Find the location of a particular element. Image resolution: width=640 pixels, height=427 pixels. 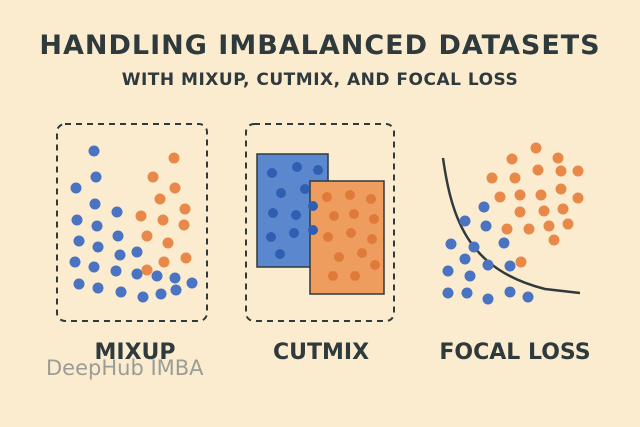

diagram-subtitle: WITH MIXUP, CUTMIX, AND FOCAL LOSS is located at coordinates (320, 80).